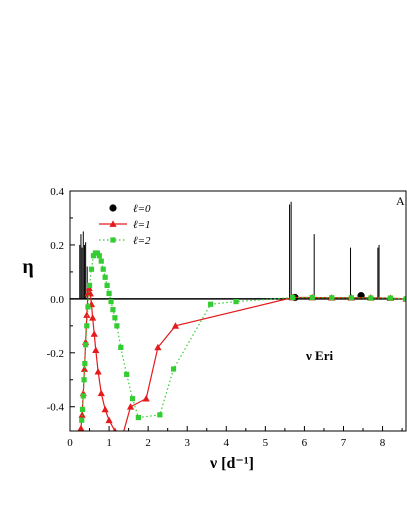 This screenshot has width=407, height=527. I want to click on legend-label: ℓ=0, so click(142, 209).